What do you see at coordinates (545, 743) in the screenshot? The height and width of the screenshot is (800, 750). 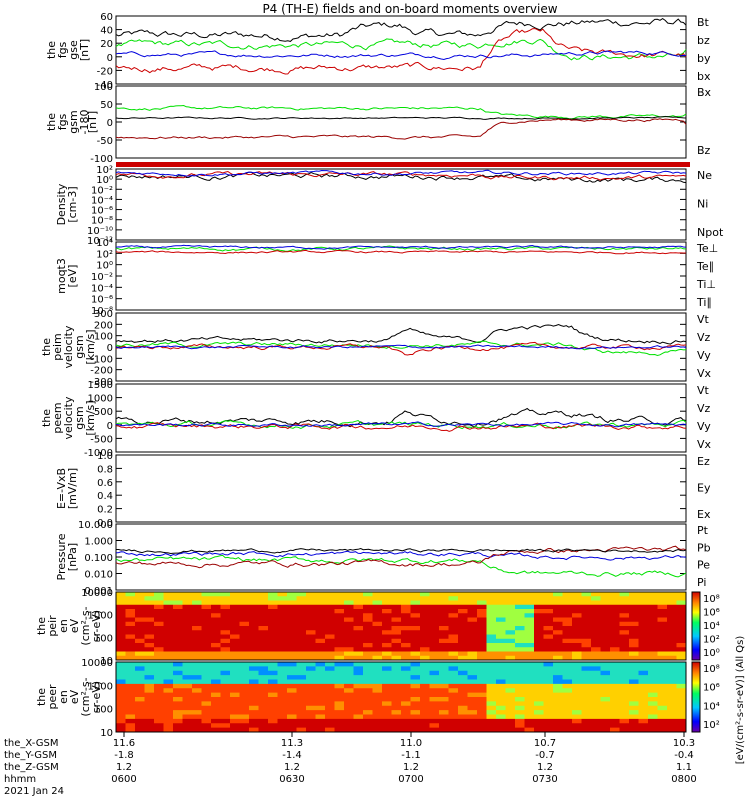 I see `x-tick-label: 10.7` at bounding box center [545, 743].